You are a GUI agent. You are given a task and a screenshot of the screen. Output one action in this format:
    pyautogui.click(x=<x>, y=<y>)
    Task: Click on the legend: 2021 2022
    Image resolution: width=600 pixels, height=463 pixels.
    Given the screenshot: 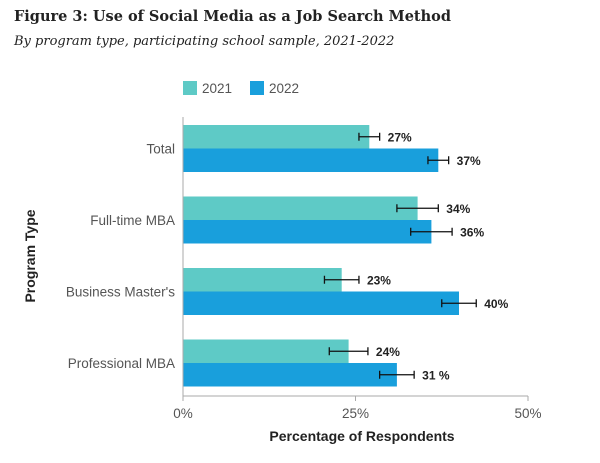 What is the action you would take?
    pyautogui.click(x=241, y=88)
    